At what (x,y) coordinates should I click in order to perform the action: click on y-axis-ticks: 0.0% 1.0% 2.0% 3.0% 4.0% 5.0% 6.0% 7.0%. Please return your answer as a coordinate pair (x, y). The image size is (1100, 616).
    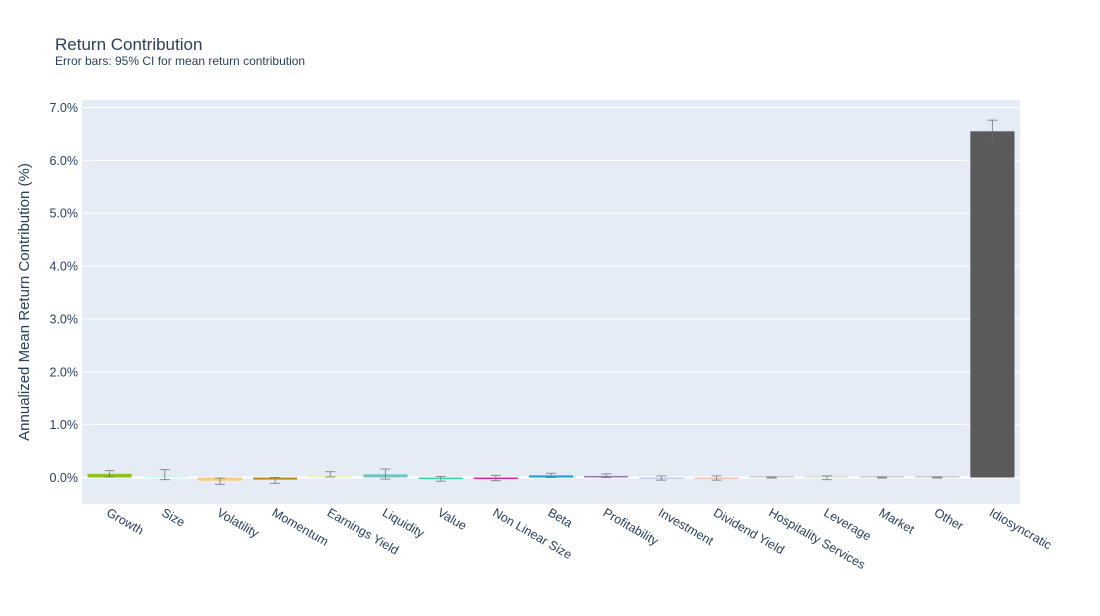
    Looking at the image, I should click on (64, 293).